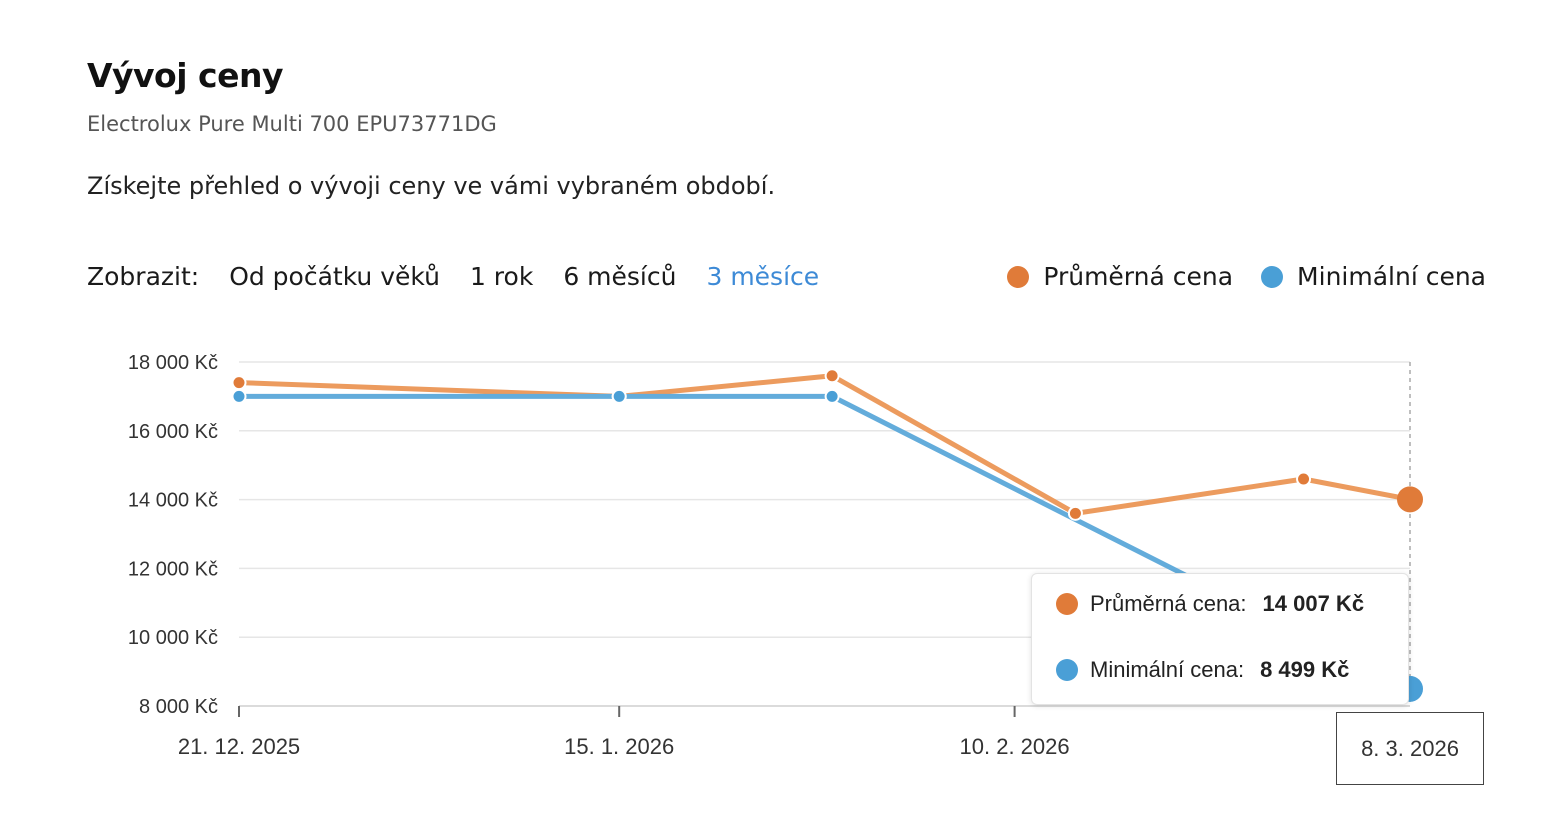 This screenshot has width=1556, height=826. I want to click on period-filter-label: Zobrazit:, so click(143, 276).